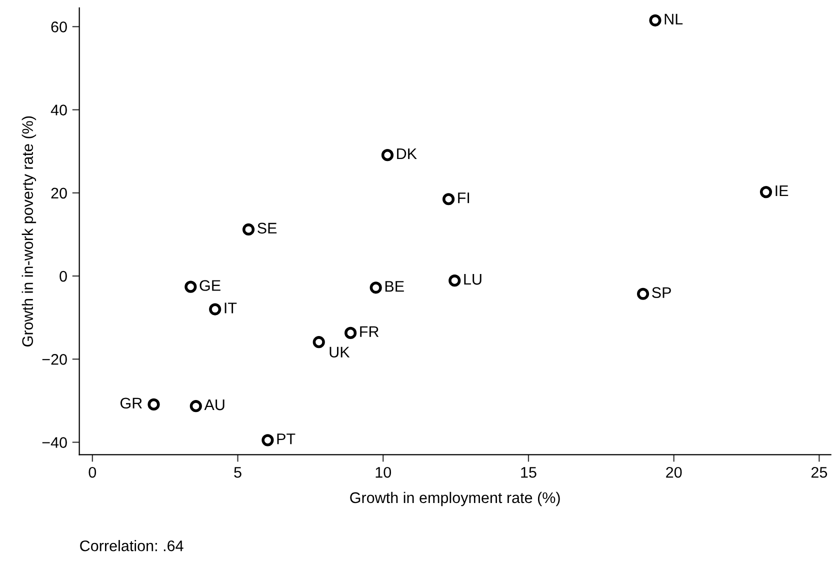 The width and height of the screenshot is (835, 567). Describe the element at coordinates (29, 231) in the screenshot. I see `y-axis-title: Growth in in-work poverty rate (%)` at that location.